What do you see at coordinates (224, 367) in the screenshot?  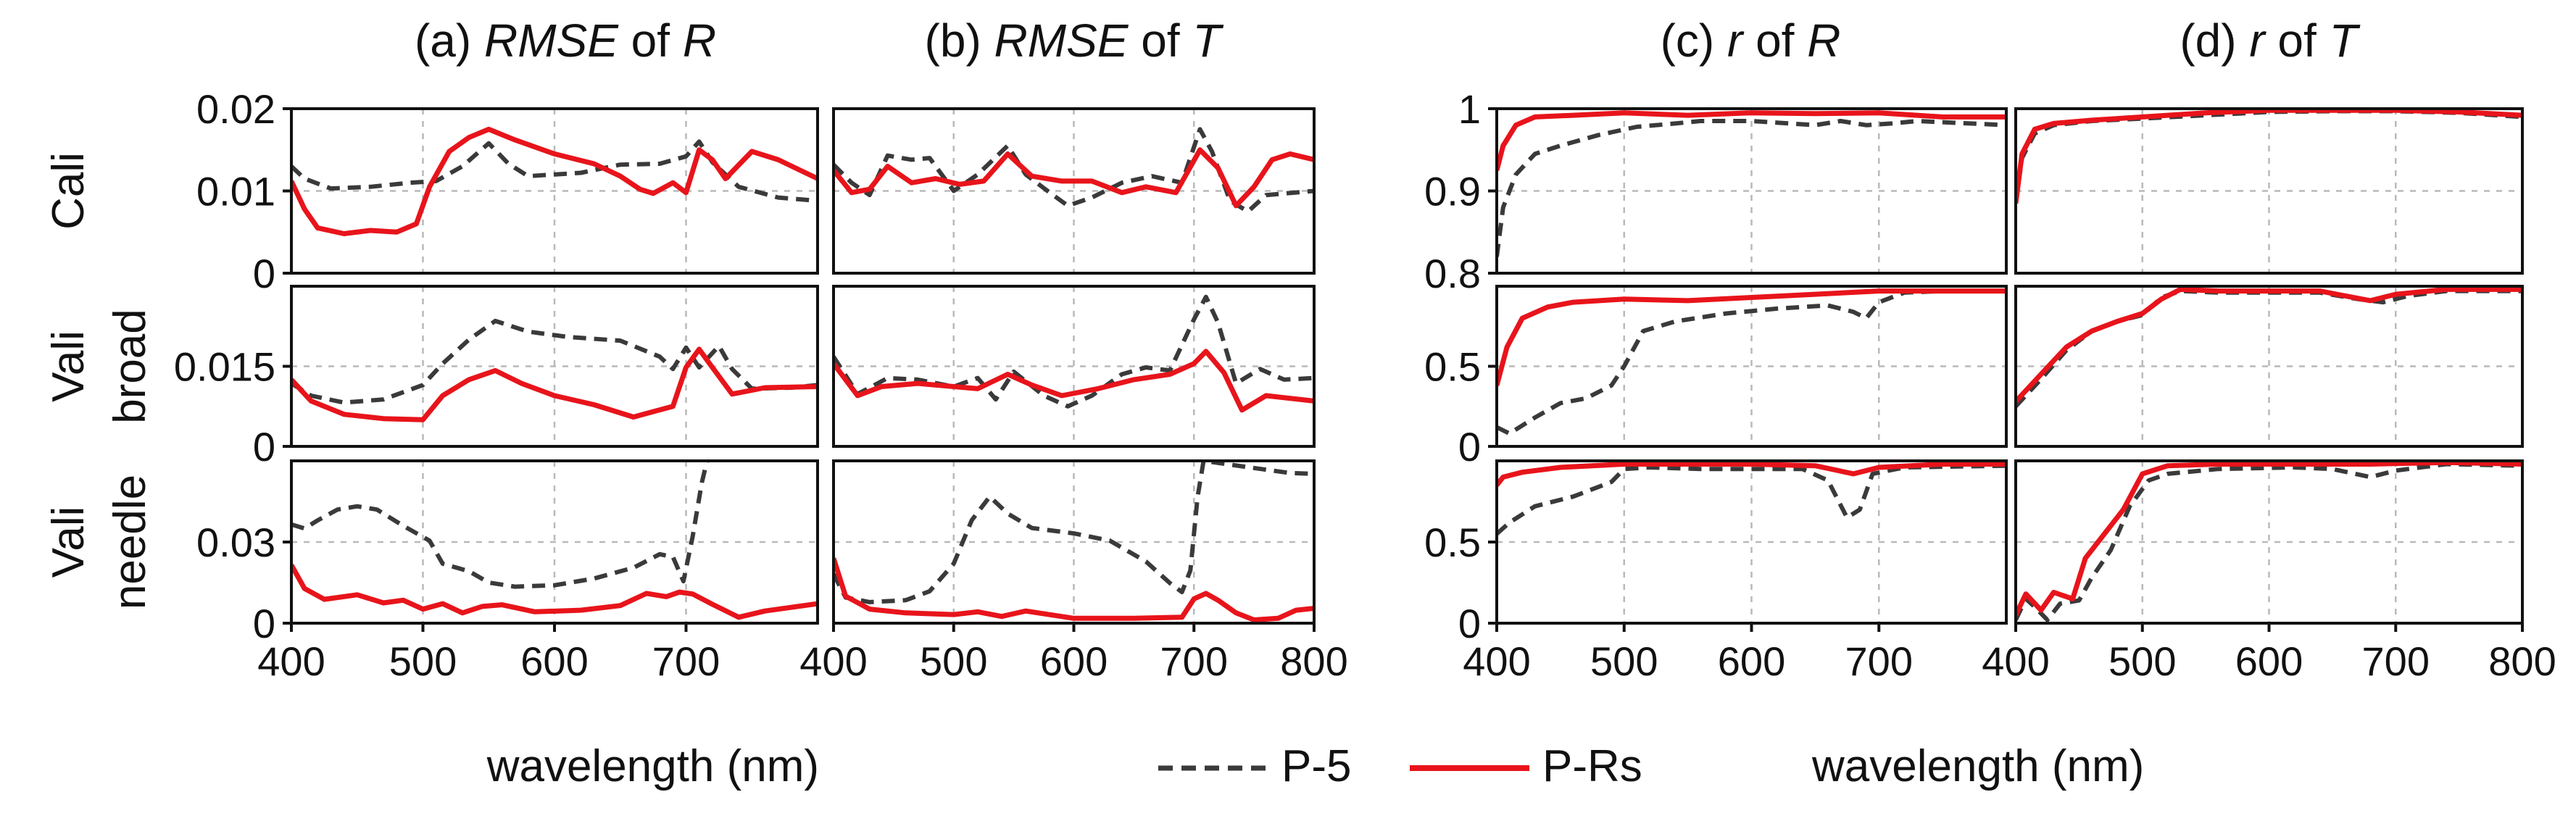 I see `y-tick-label: 0.015` at bounding box center [224, 367].